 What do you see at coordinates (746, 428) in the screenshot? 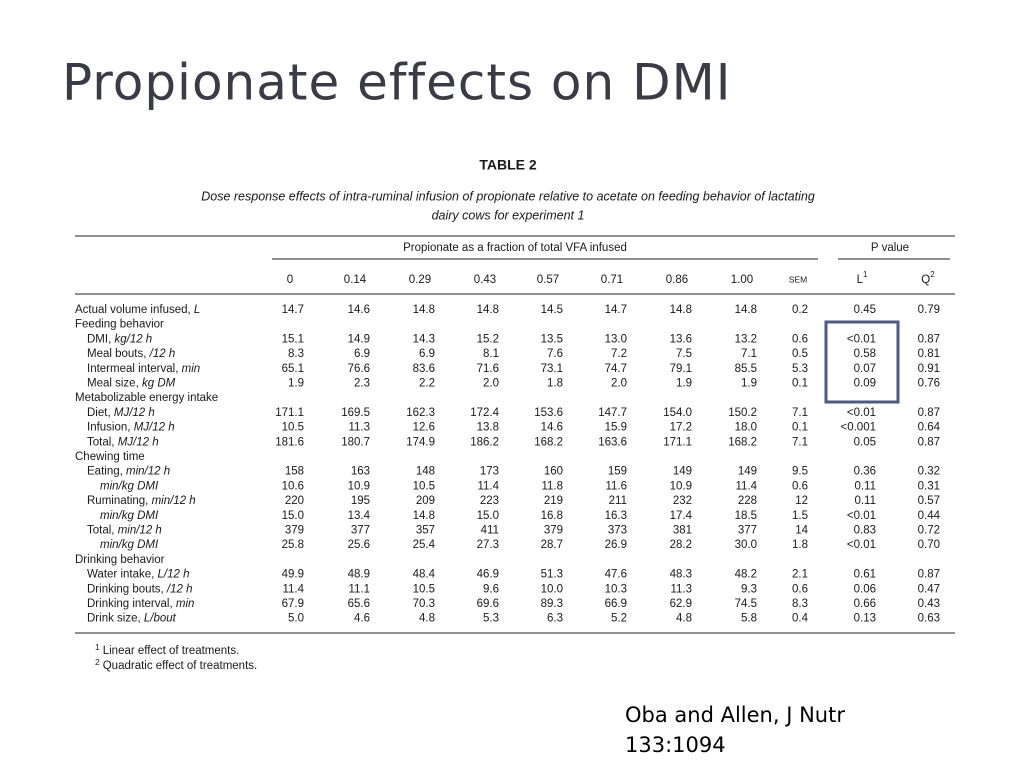
I see `cell: 18.0` at bounding box center [746, 428].